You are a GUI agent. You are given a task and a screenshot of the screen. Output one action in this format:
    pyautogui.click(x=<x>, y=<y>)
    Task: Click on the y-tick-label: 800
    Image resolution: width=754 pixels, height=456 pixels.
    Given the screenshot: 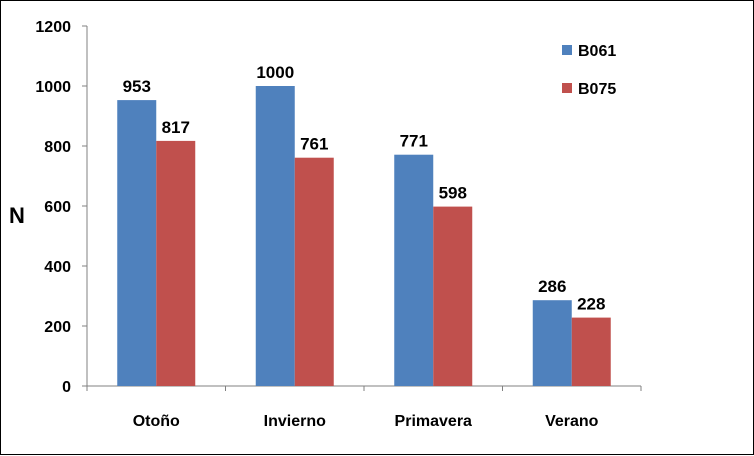 What is the action you would take?
    pyautogui.click(x=57, y=147)
    